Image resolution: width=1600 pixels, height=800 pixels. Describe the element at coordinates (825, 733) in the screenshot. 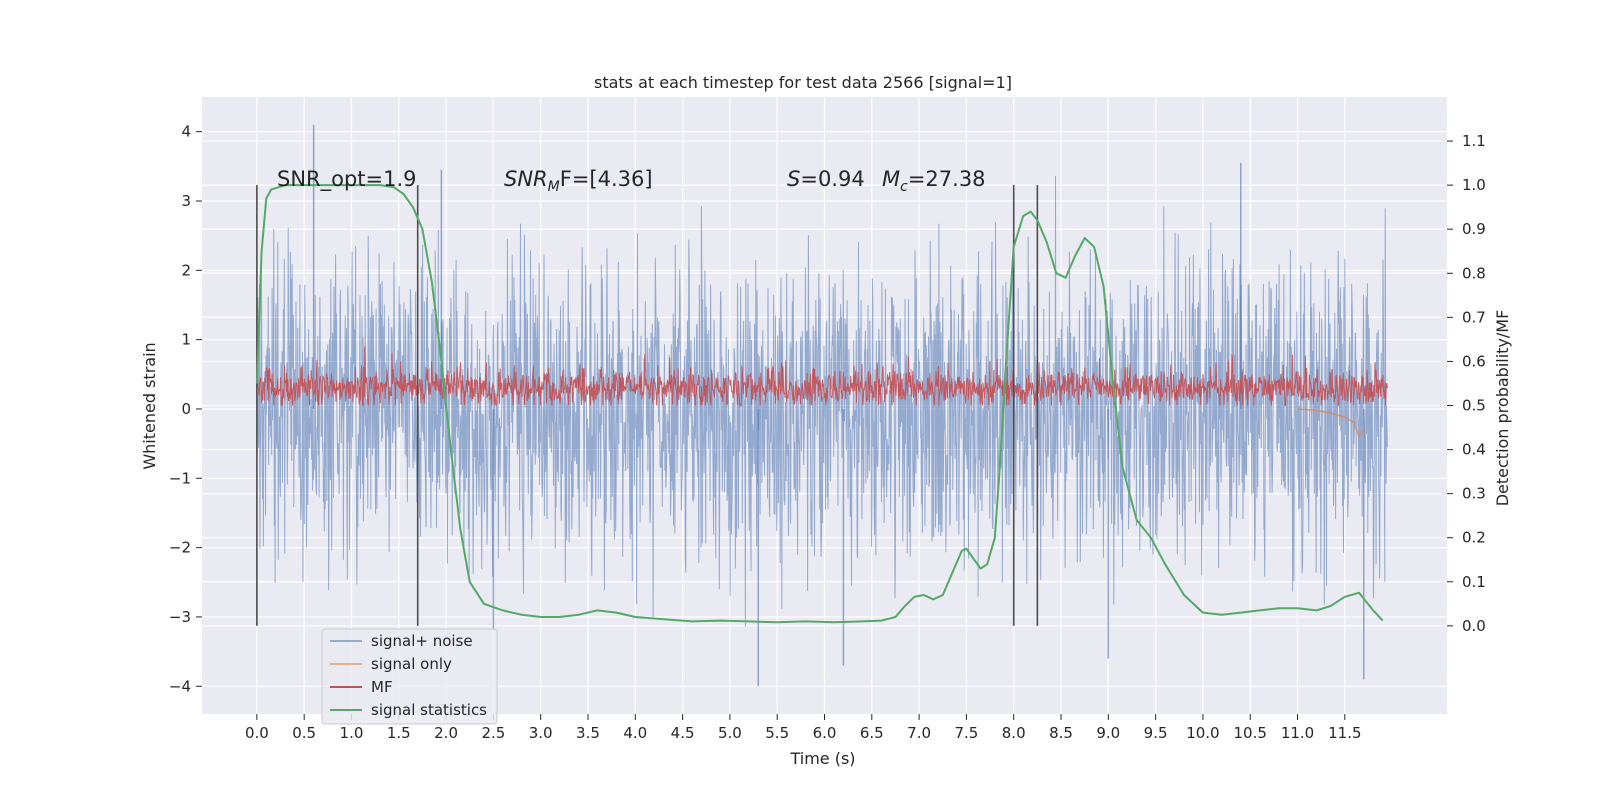

I see `x-tick-label: 6.0` at that location.